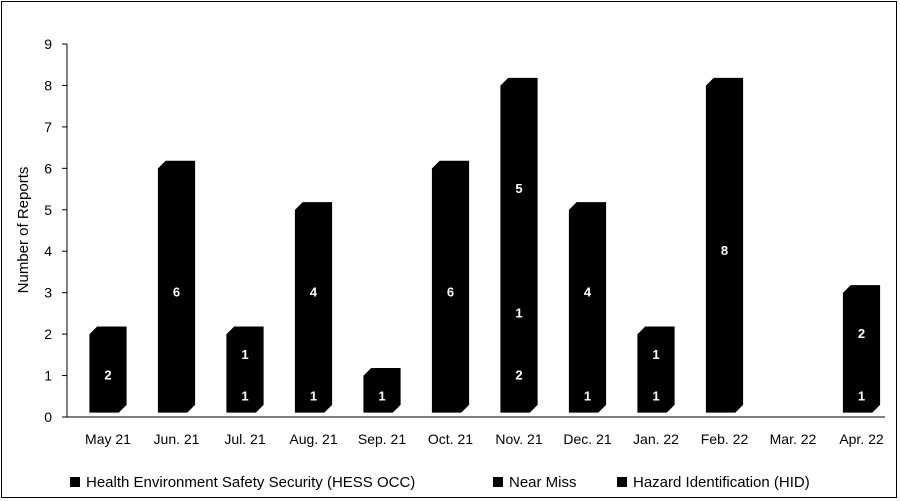 This screenshot has height=501, width=900. I want to click on x-tick-label: Jul. 21, so click(244, 439).